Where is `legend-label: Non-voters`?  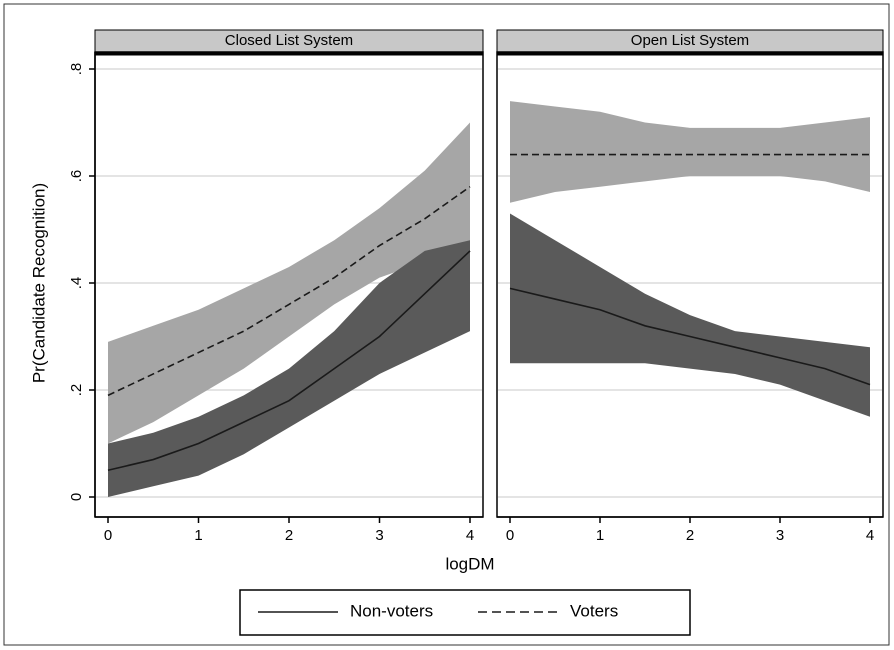
legend-label: Non-voters is located at coordinates (391, 610).